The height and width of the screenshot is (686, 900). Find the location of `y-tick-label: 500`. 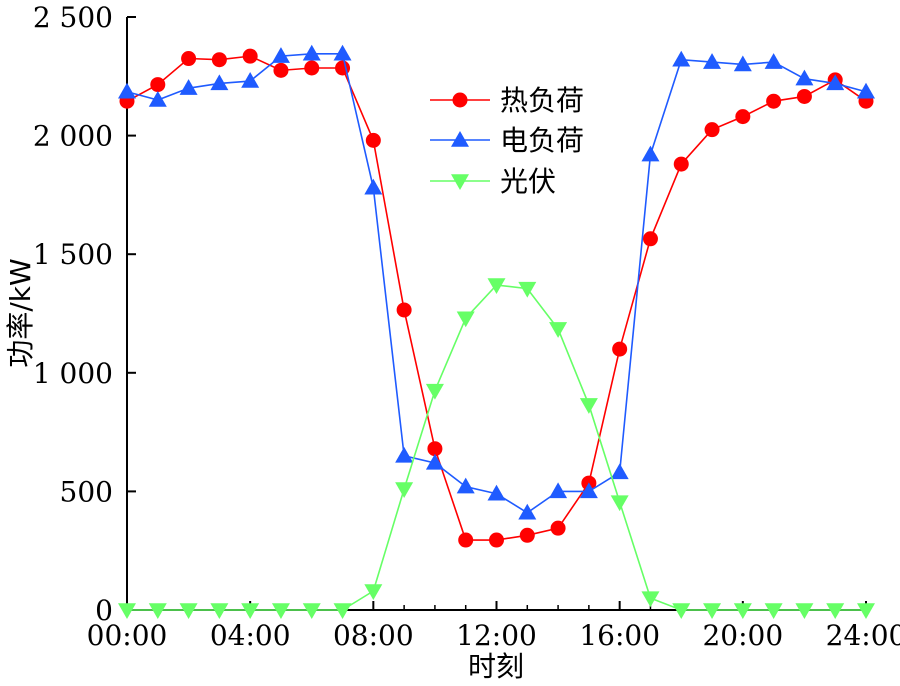

y-tick-label: 500 is located at coordinates (86, 491).